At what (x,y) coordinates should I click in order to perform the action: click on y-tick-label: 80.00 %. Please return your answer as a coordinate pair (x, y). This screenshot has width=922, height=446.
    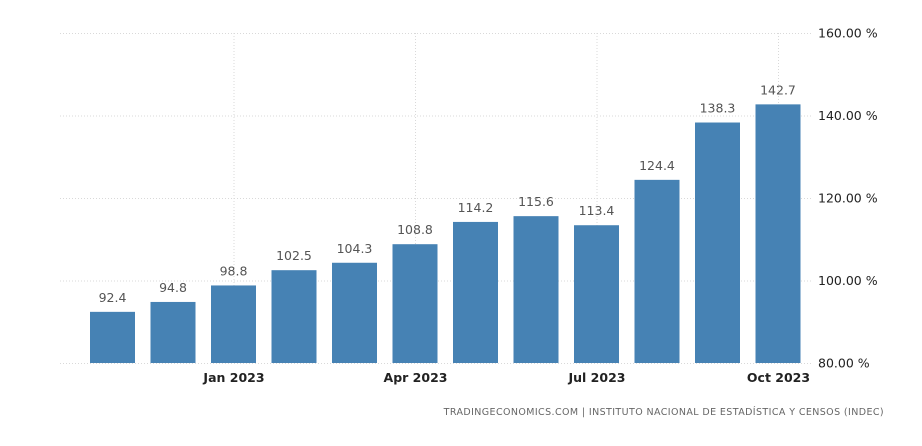
    Looking at the image, I should click on (844, 363).